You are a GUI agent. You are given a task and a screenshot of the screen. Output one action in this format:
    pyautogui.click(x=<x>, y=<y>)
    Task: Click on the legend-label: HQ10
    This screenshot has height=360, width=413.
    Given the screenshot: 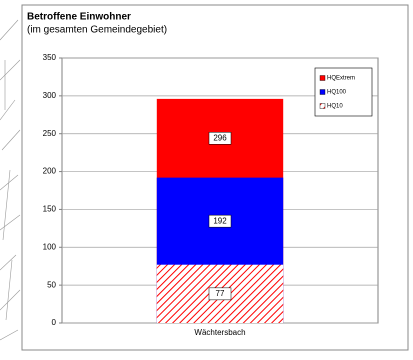 What is the action you would take?
    pyautogui.click(x=335, y=107)
    